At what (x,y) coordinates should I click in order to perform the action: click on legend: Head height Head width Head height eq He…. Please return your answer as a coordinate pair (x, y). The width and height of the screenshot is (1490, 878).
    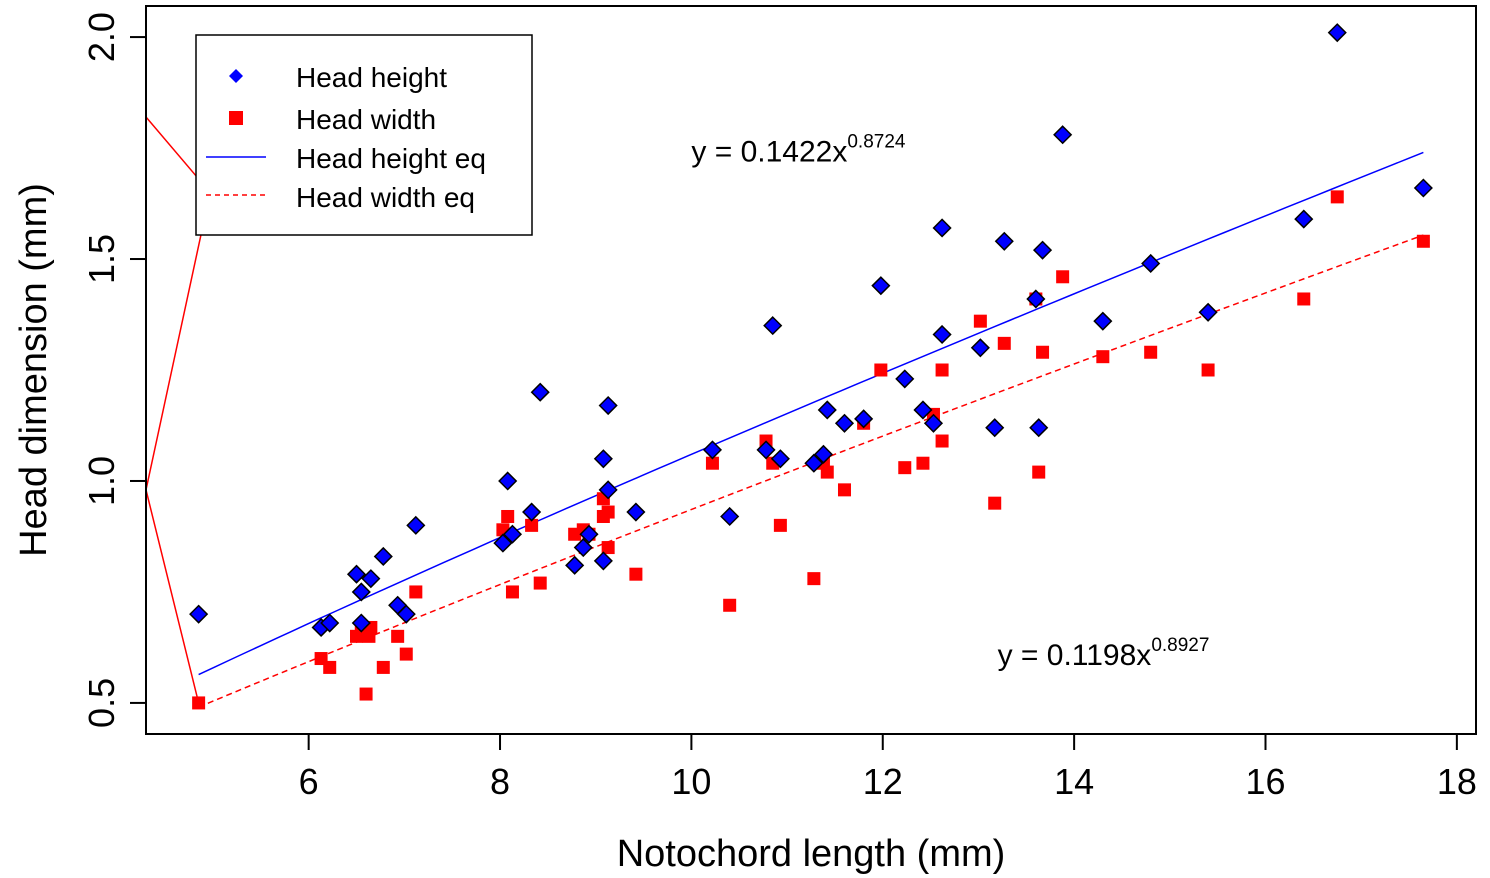
    Looking at the image, I should click on (364, 135).